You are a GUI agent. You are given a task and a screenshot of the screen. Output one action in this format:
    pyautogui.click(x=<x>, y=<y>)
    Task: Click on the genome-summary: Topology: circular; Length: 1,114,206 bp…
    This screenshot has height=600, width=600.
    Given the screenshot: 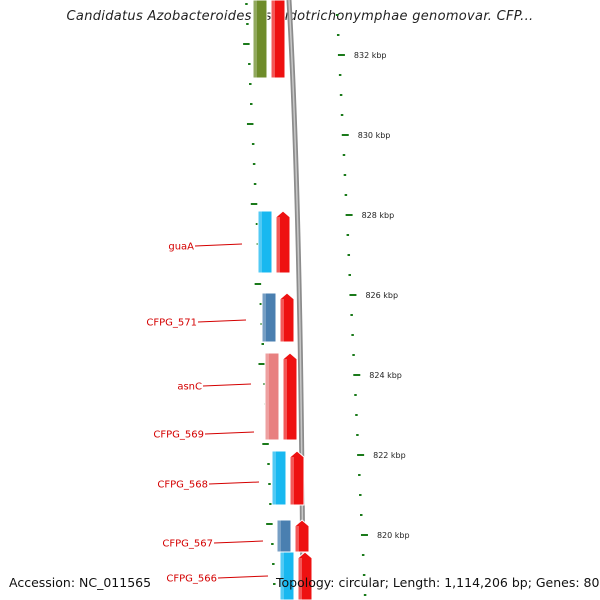 What is the action you would take?
    pyautogui.click(x=438, y=582)
    